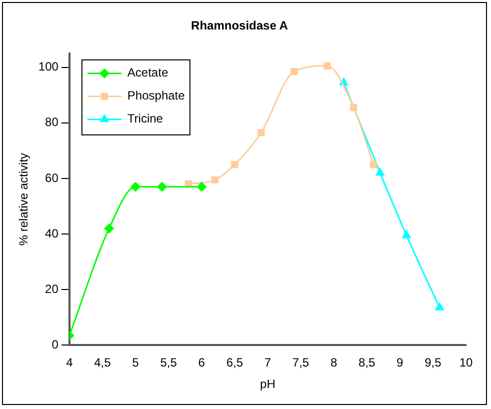 The width and height of the screenshot is (491, 409). Describe the element at coordinates (466, 363) in the screenshot. I see `x-tick-label: 10` at that location.